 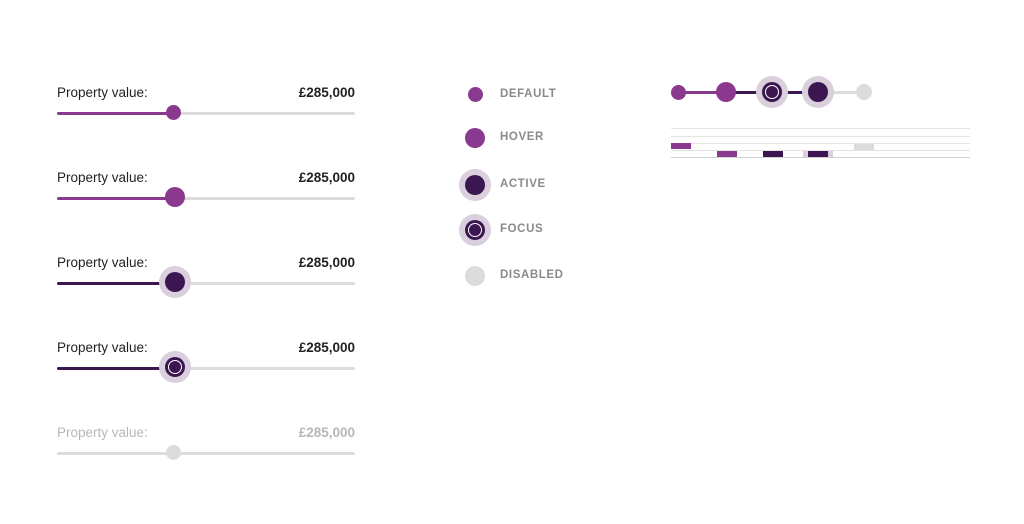 I want to click on slider-active: Property value: £285,000, so click(x=206, y=280).